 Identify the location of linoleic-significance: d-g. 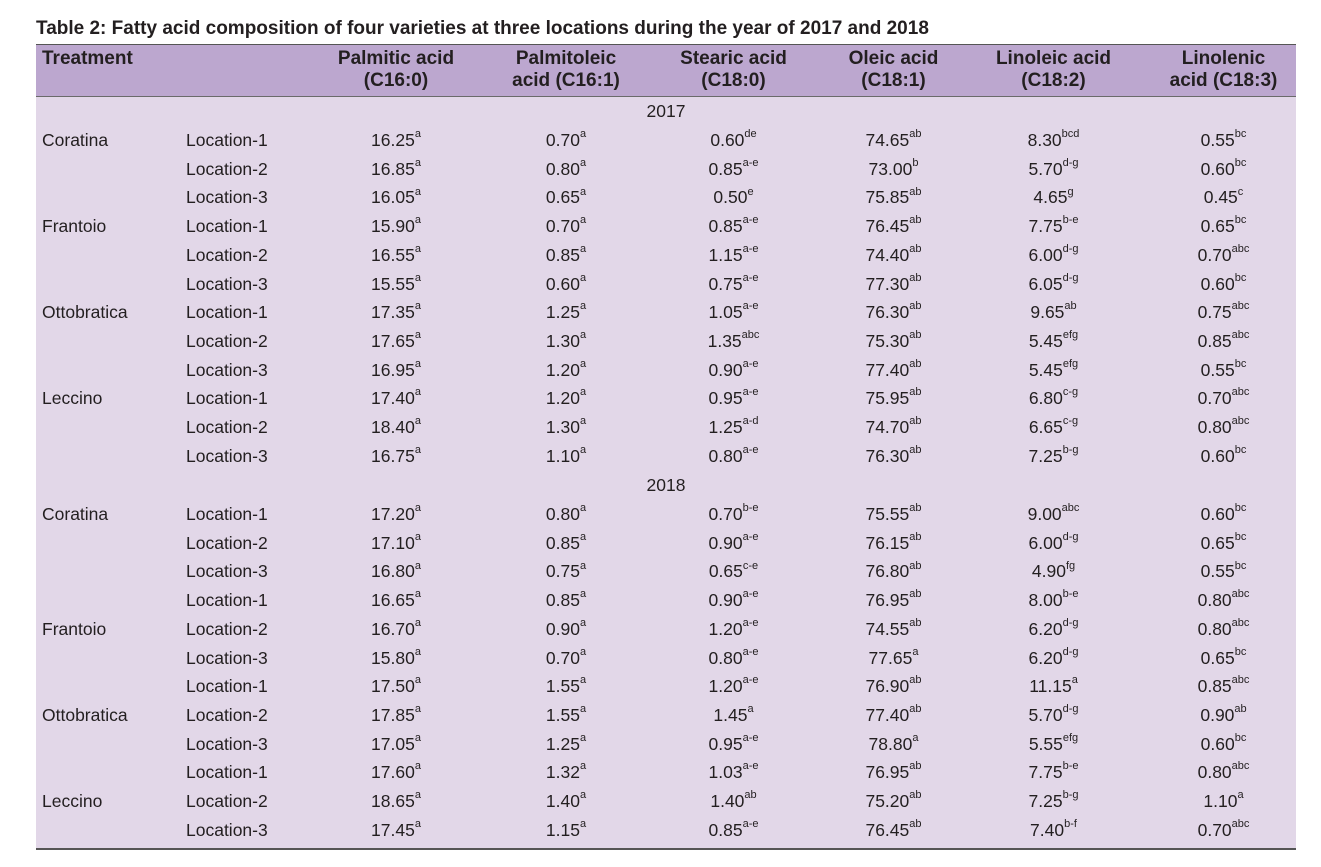
(1070, 248).